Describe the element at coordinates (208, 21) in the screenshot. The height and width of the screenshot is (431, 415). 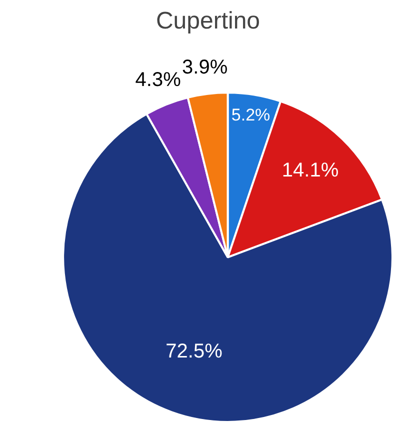
I see `chart-title: Cupertino` at that location.